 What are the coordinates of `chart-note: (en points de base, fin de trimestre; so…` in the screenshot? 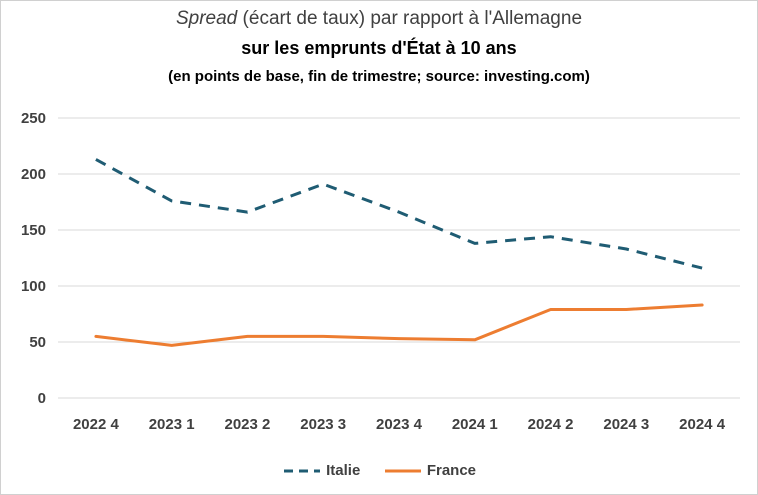 It's located at (379, 76).